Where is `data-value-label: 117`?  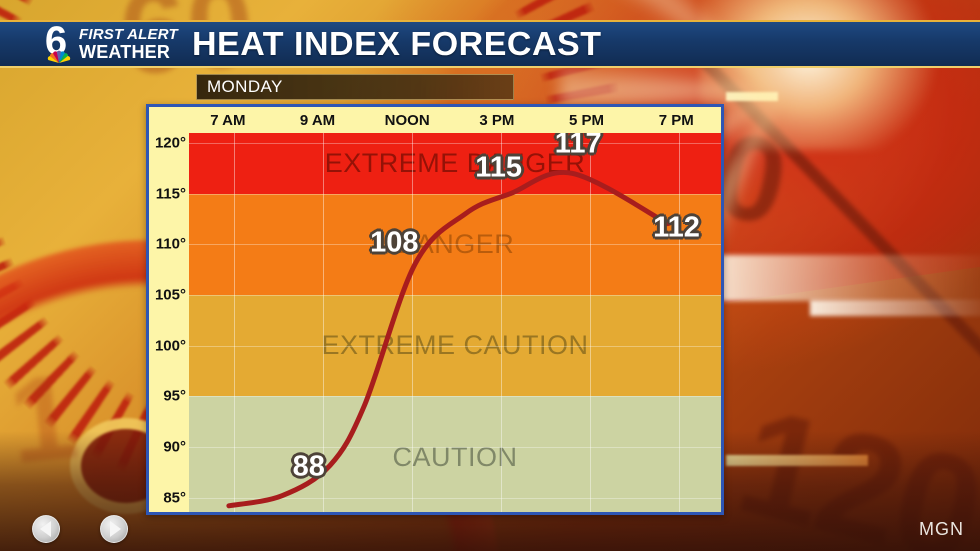 data-value-label: 117 is located at coordinates (578, 146).